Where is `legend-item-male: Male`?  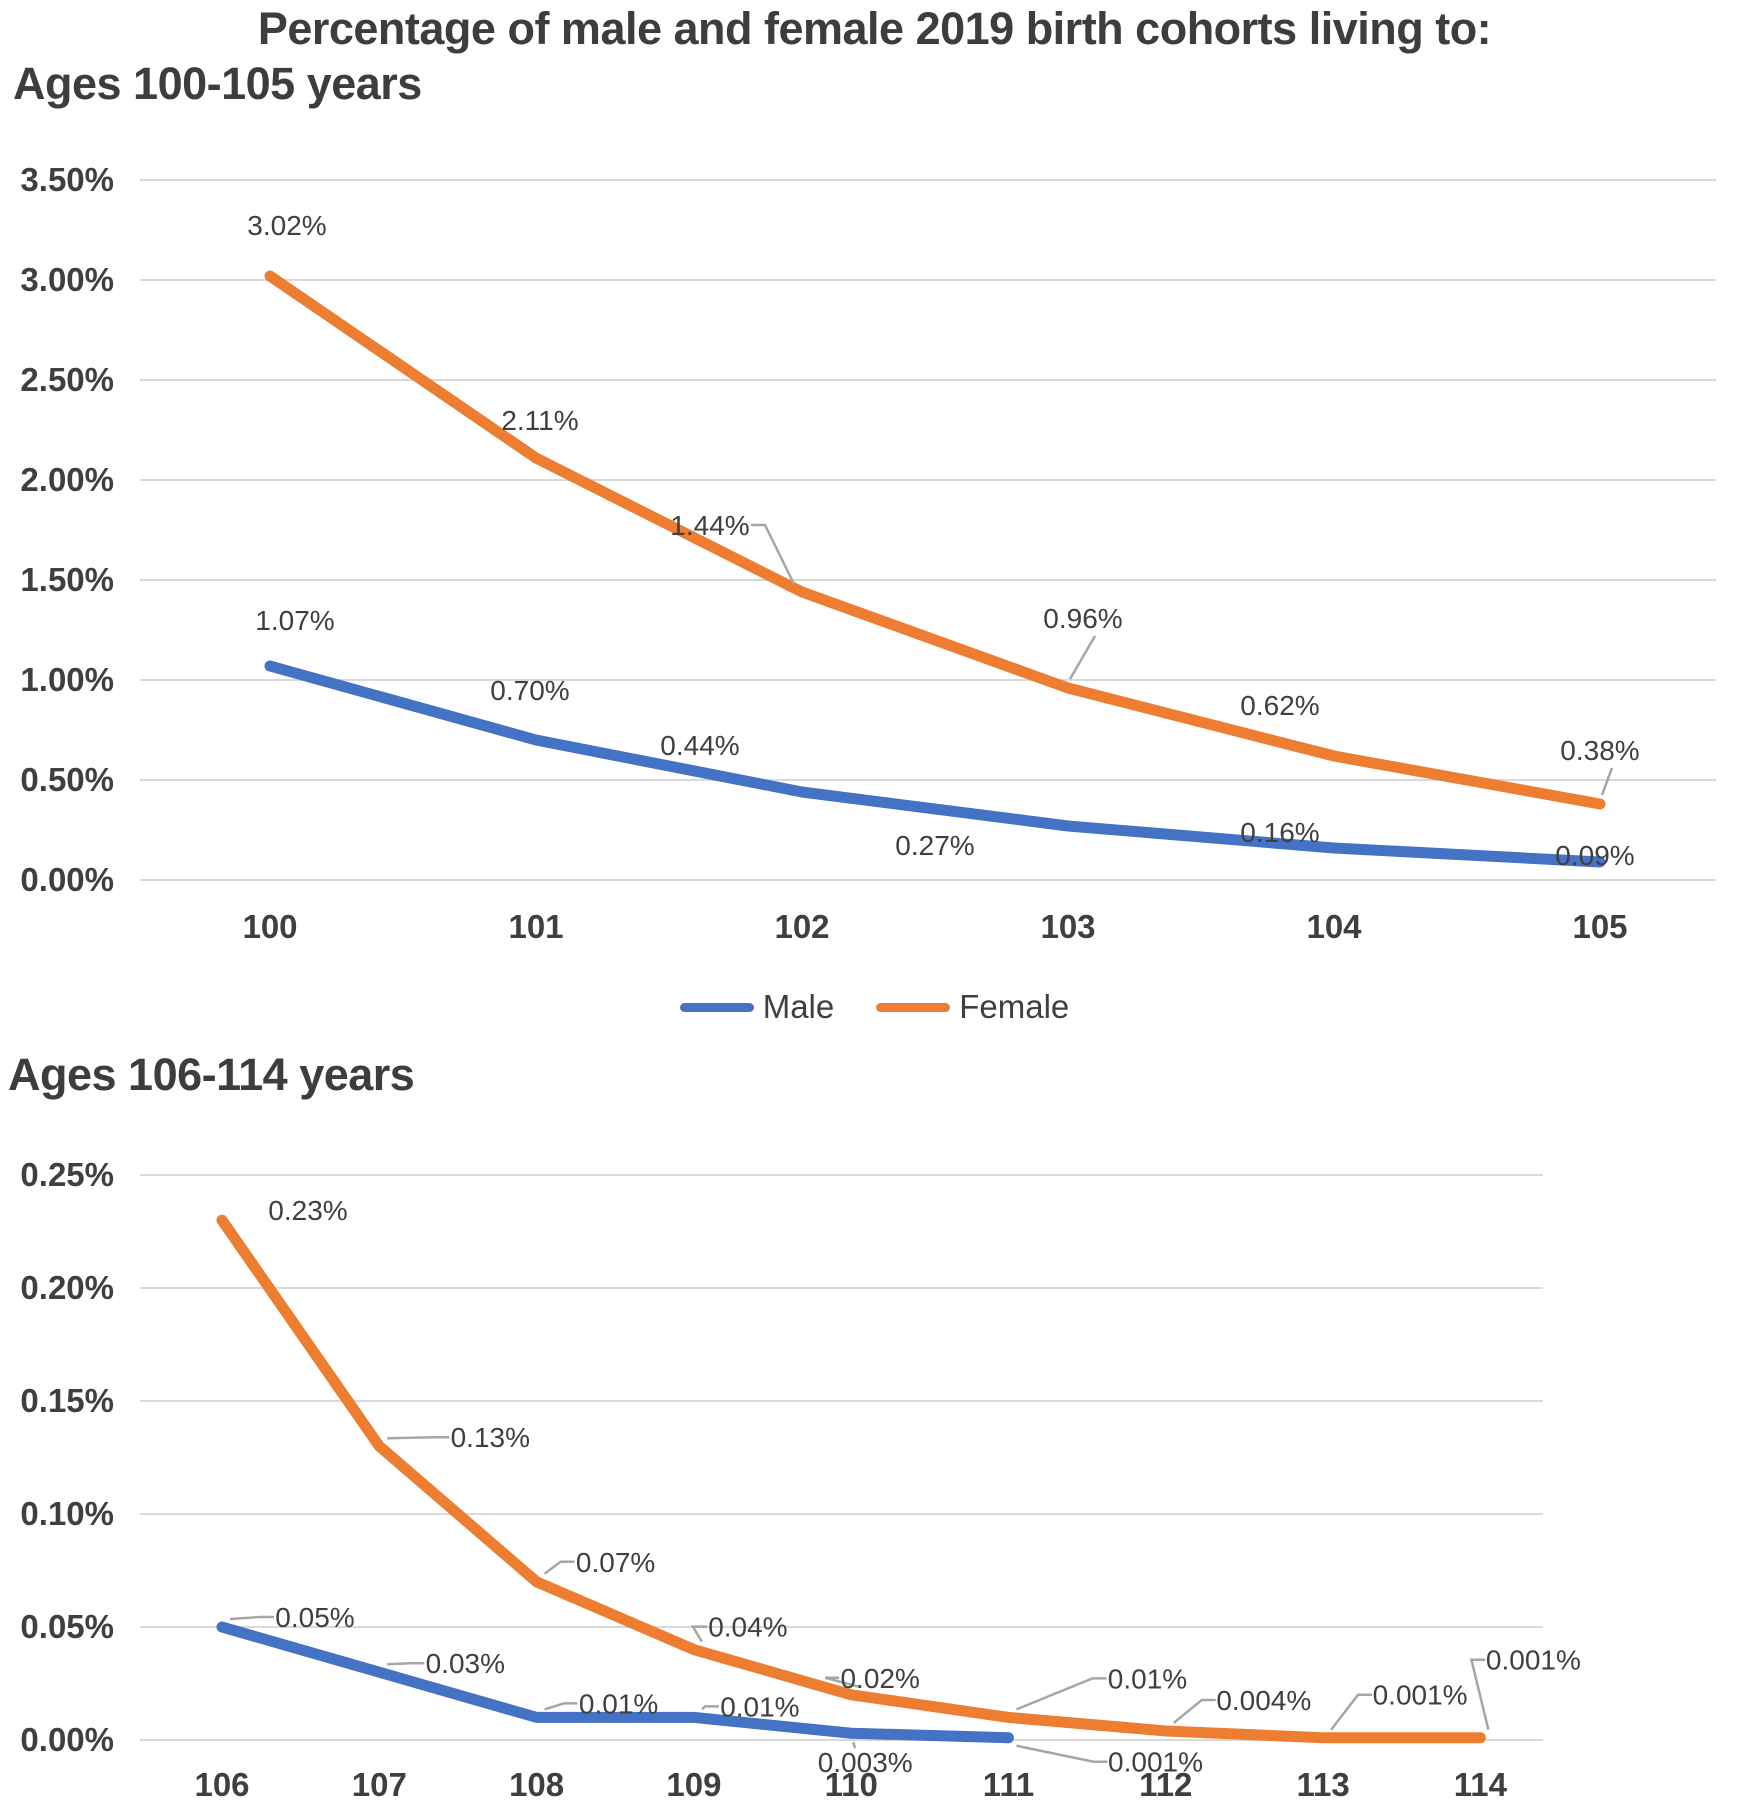 legend-item-male: Male is located at coordinates (757, 1007).